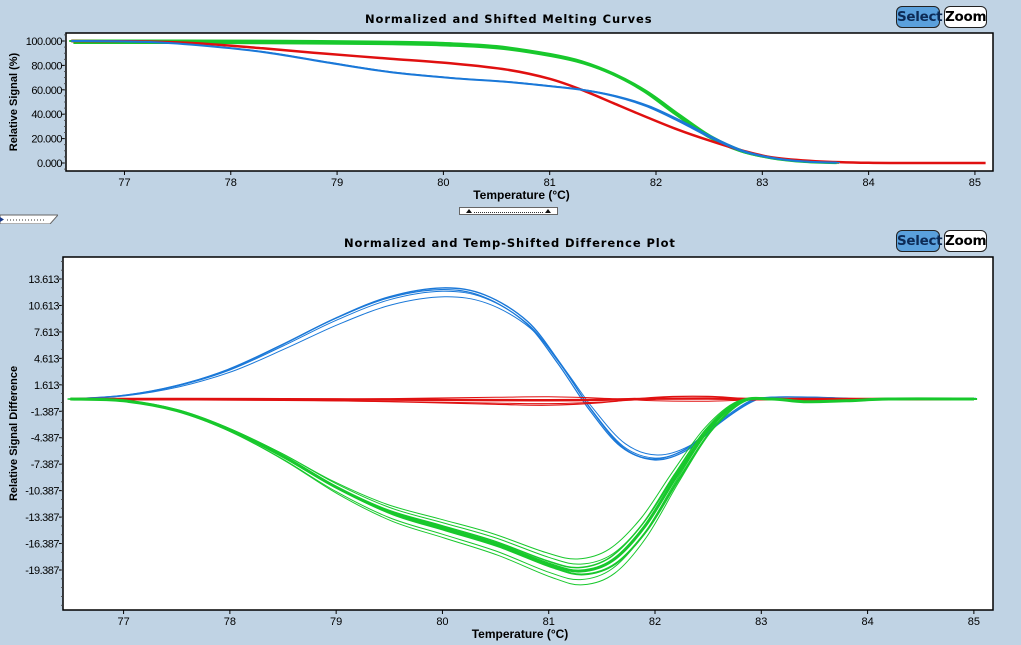 This screenshot has width=1021, height=645. Describe the element at coordinates (443, 183) in the screenshot. I see `x-tick-label: 80` at that location.